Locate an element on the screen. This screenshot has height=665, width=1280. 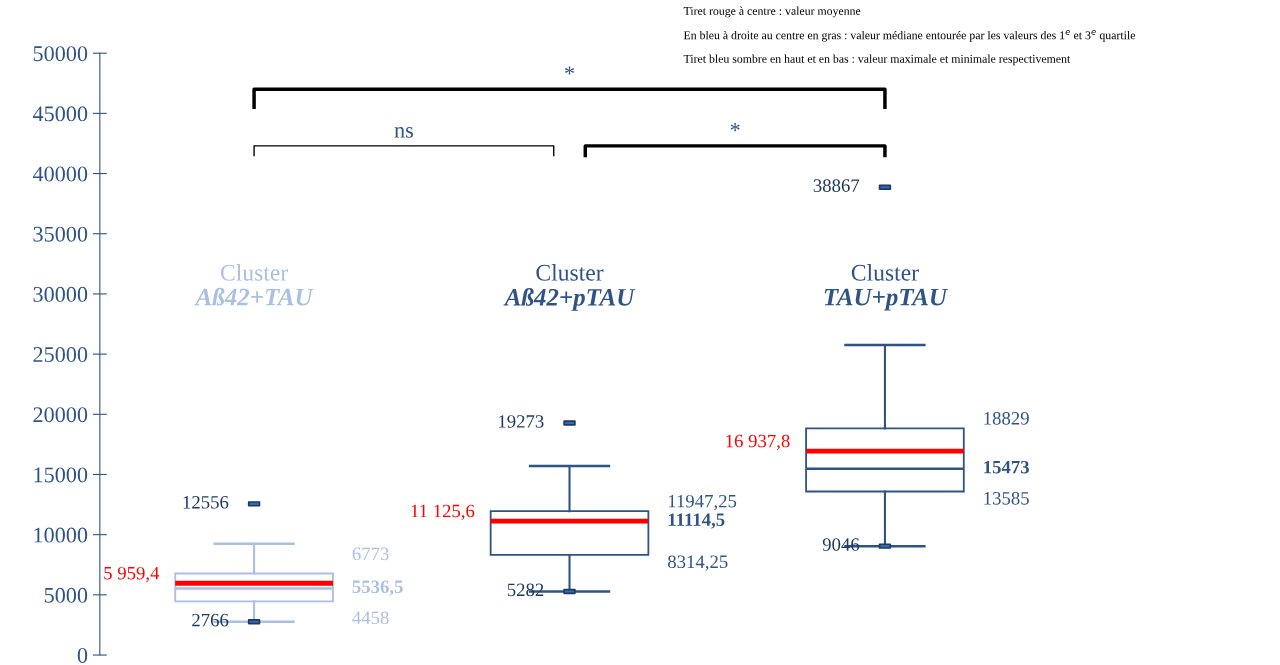
y-tick-label: 15000 is located at coordinates (61, 475).